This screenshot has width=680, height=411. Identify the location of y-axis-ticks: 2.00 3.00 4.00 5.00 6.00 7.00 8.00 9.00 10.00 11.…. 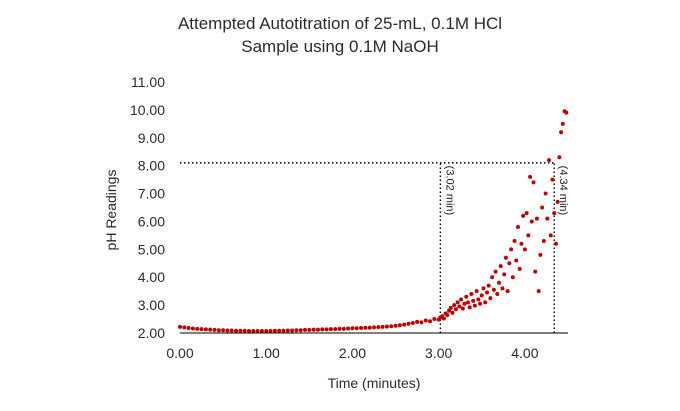
(147, 207).